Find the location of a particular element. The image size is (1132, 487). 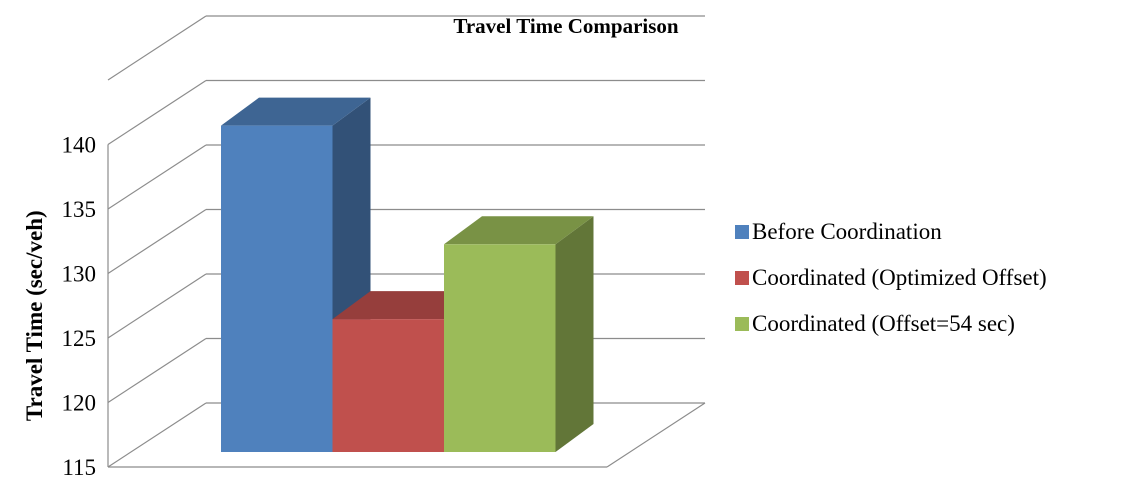

bar-optimized-offset is located at coordinates (388, 385).